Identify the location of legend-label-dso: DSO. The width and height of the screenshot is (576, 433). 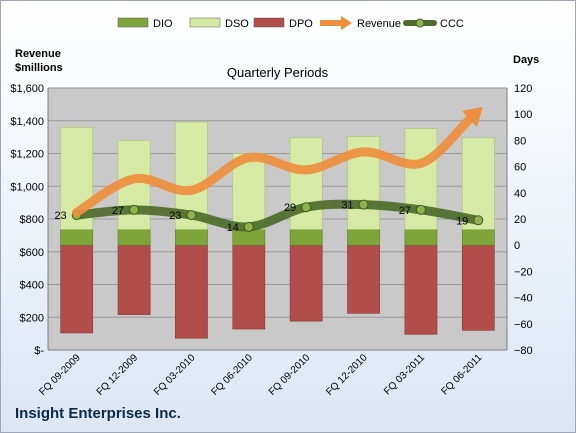
(237, 24).